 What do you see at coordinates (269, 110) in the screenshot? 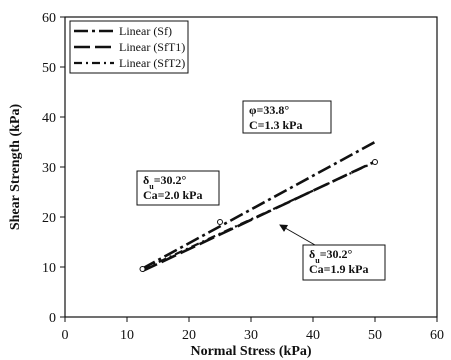
I see `annotation-text: φ=33.8°` at bounding box center [269, 110].